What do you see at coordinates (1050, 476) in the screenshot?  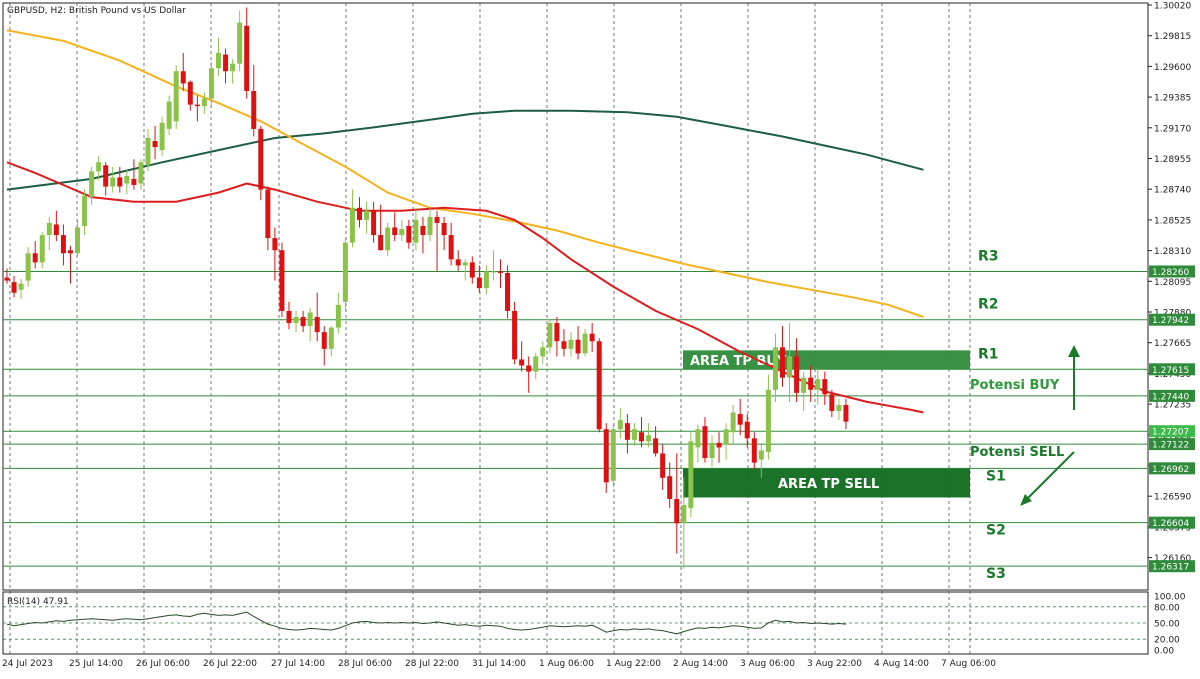 I see `sell-arrow-shaft` at bounding box center [1050, 476].